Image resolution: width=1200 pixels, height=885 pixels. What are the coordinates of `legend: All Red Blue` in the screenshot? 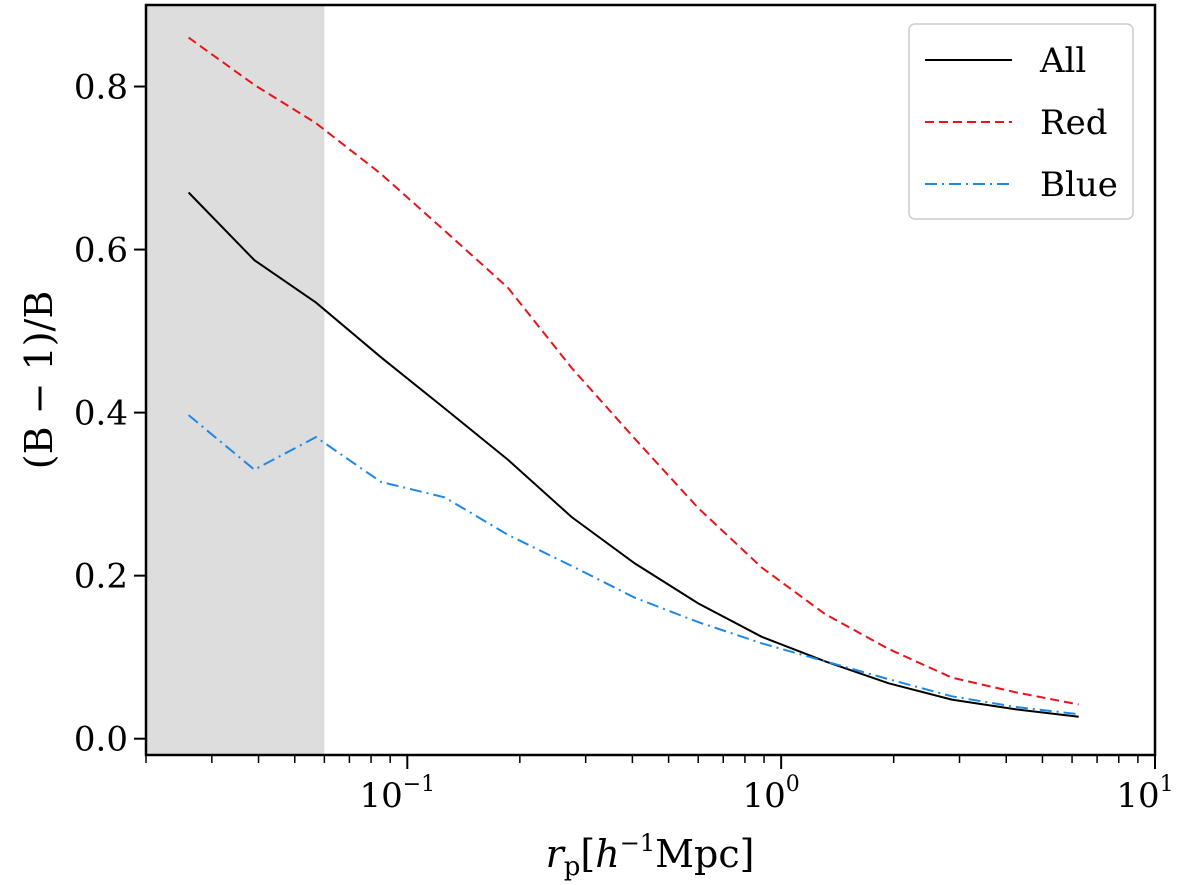 It's located at (1021, 121).